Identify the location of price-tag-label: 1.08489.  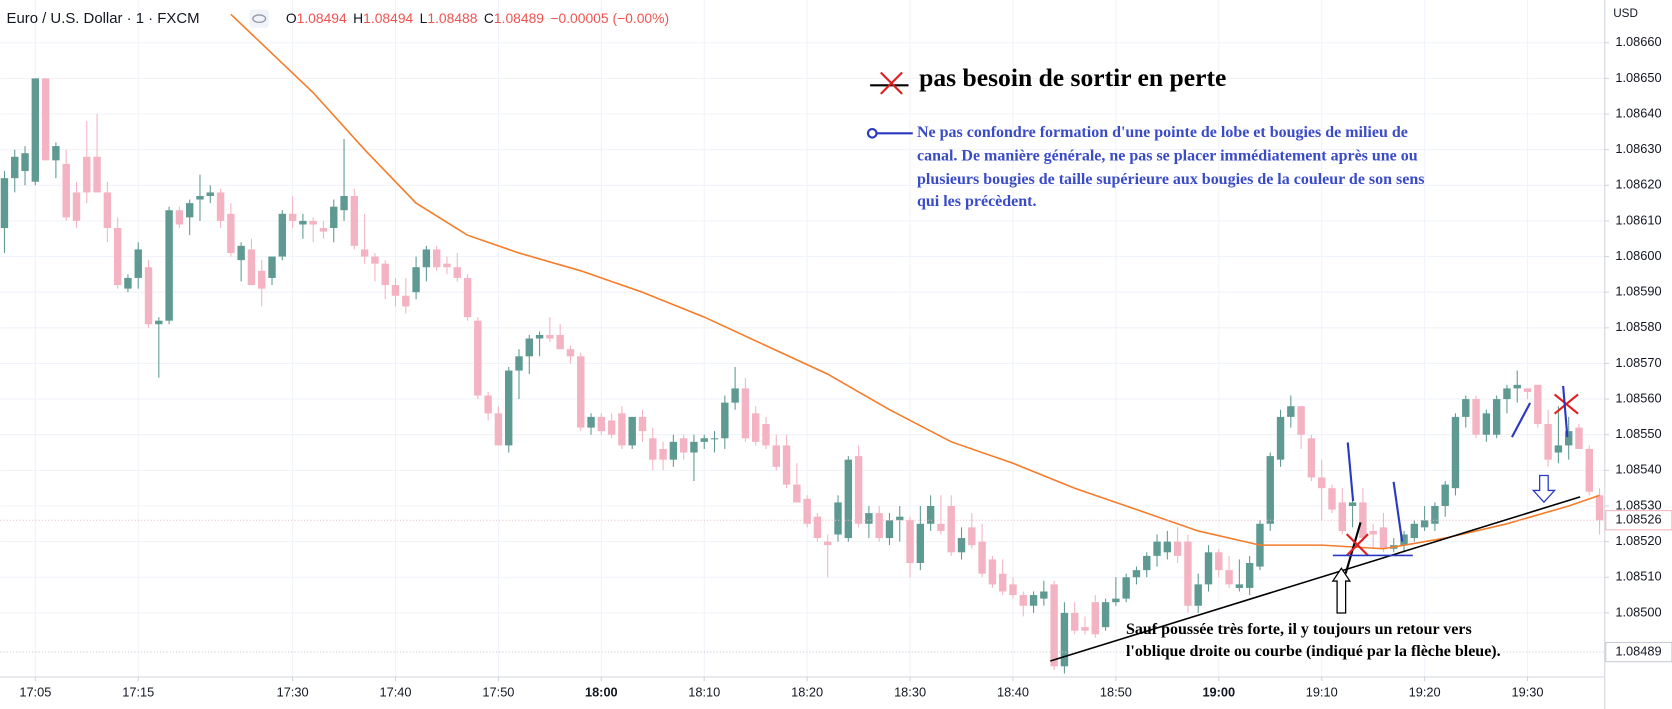
(1638, 650).